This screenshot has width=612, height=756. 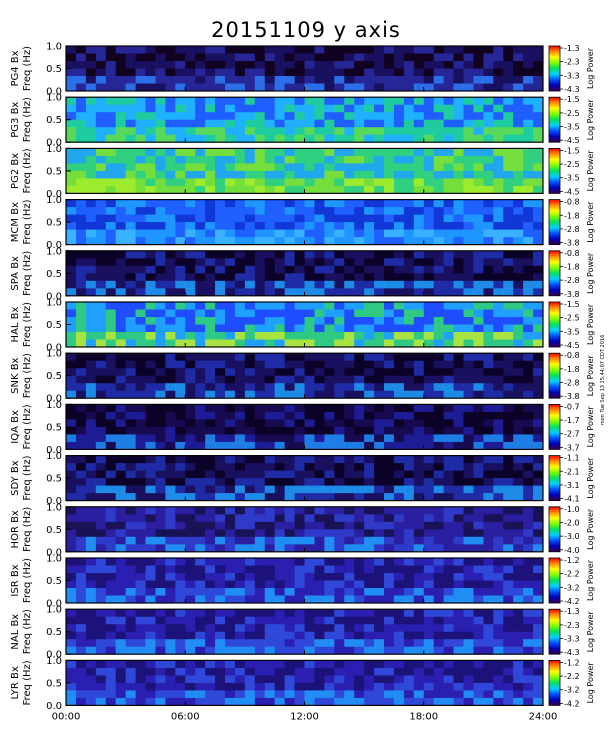 I want to click on y-axis-label: HOR BxFreq (Hz), so click(x=21, y=529).